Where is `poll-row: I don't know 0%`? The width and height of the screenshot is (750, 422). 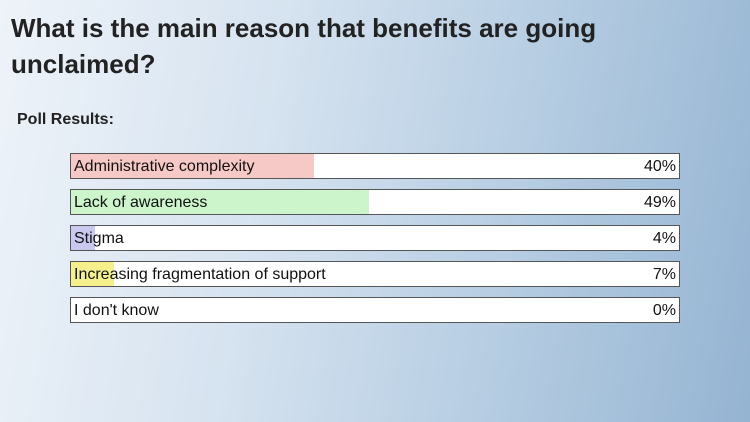
poll-row: I don't know 0% is located at coordinates (375, 310).